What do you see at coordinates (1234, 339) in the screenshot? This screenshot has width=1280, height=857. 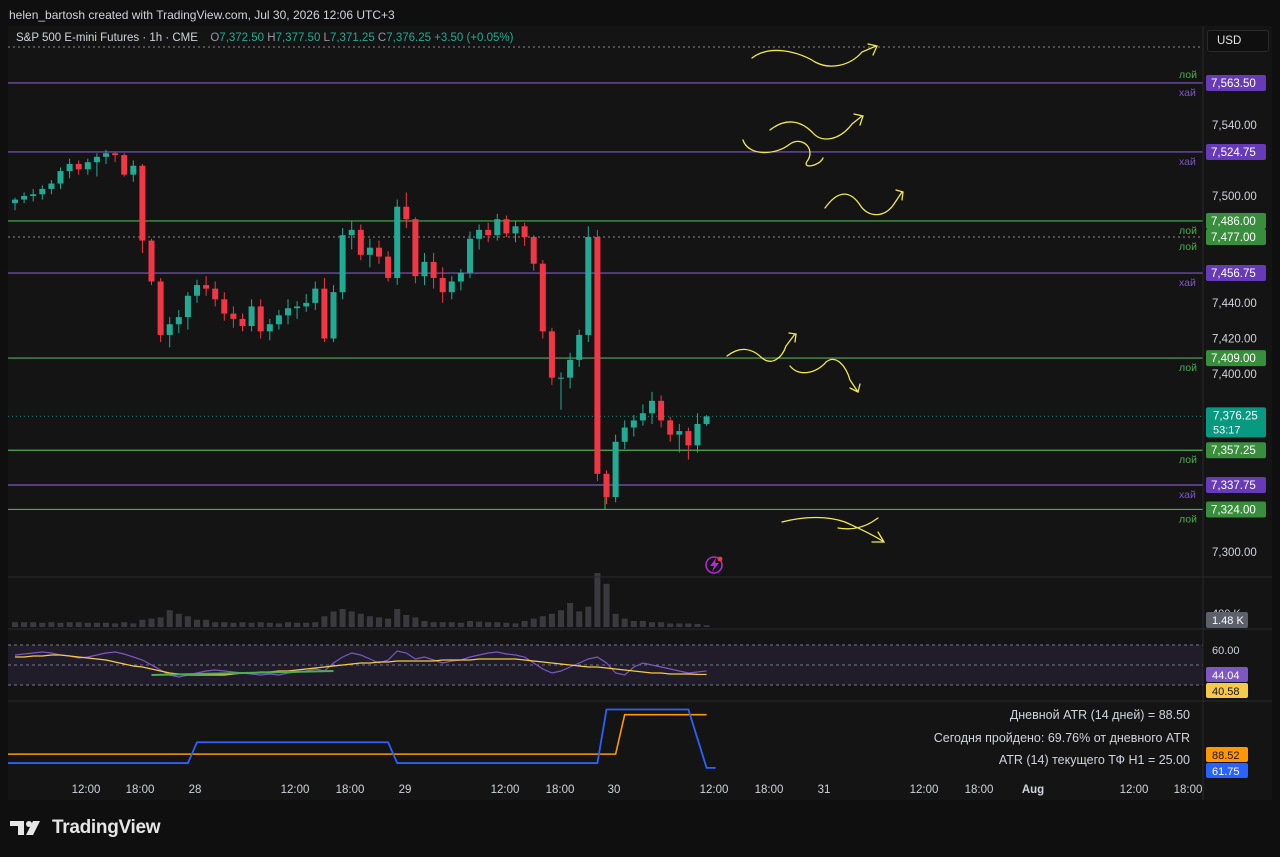 I see `price-tick: 7,420.00` at bounding box center [1234, 339].